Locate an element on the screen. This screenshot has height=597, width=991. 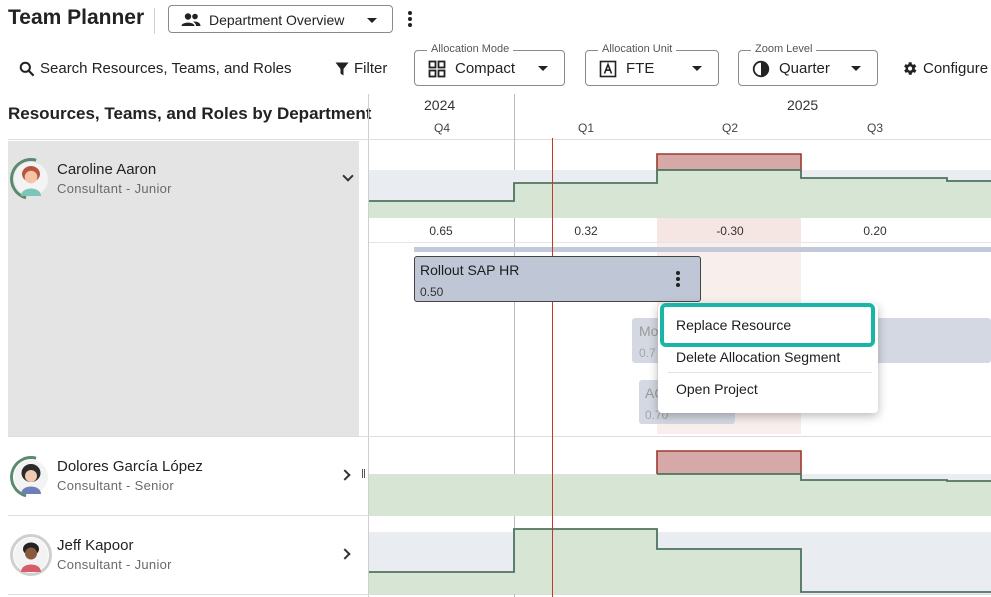
capacity-value: 0.65 is located at coordinates (441, 231).